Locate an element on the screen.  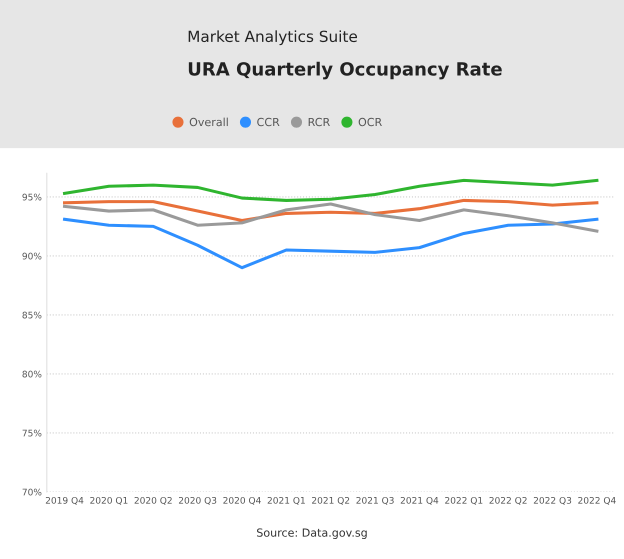
y-tick-label: 95% is located at coordinates (32, 197).